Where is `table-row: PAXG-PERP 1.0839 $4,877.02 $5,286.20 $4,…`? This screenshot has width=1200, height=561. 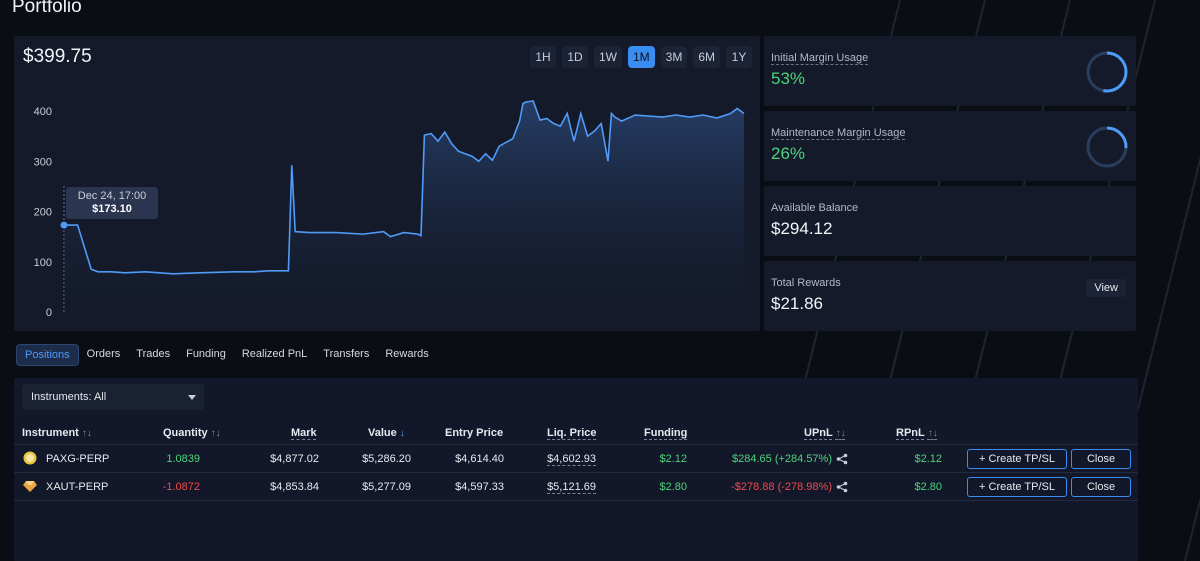
table-row: PAXG-PERP 1.0839 $4,877.02 $5,286.20 $4,… is located at coordinates (576, 459).